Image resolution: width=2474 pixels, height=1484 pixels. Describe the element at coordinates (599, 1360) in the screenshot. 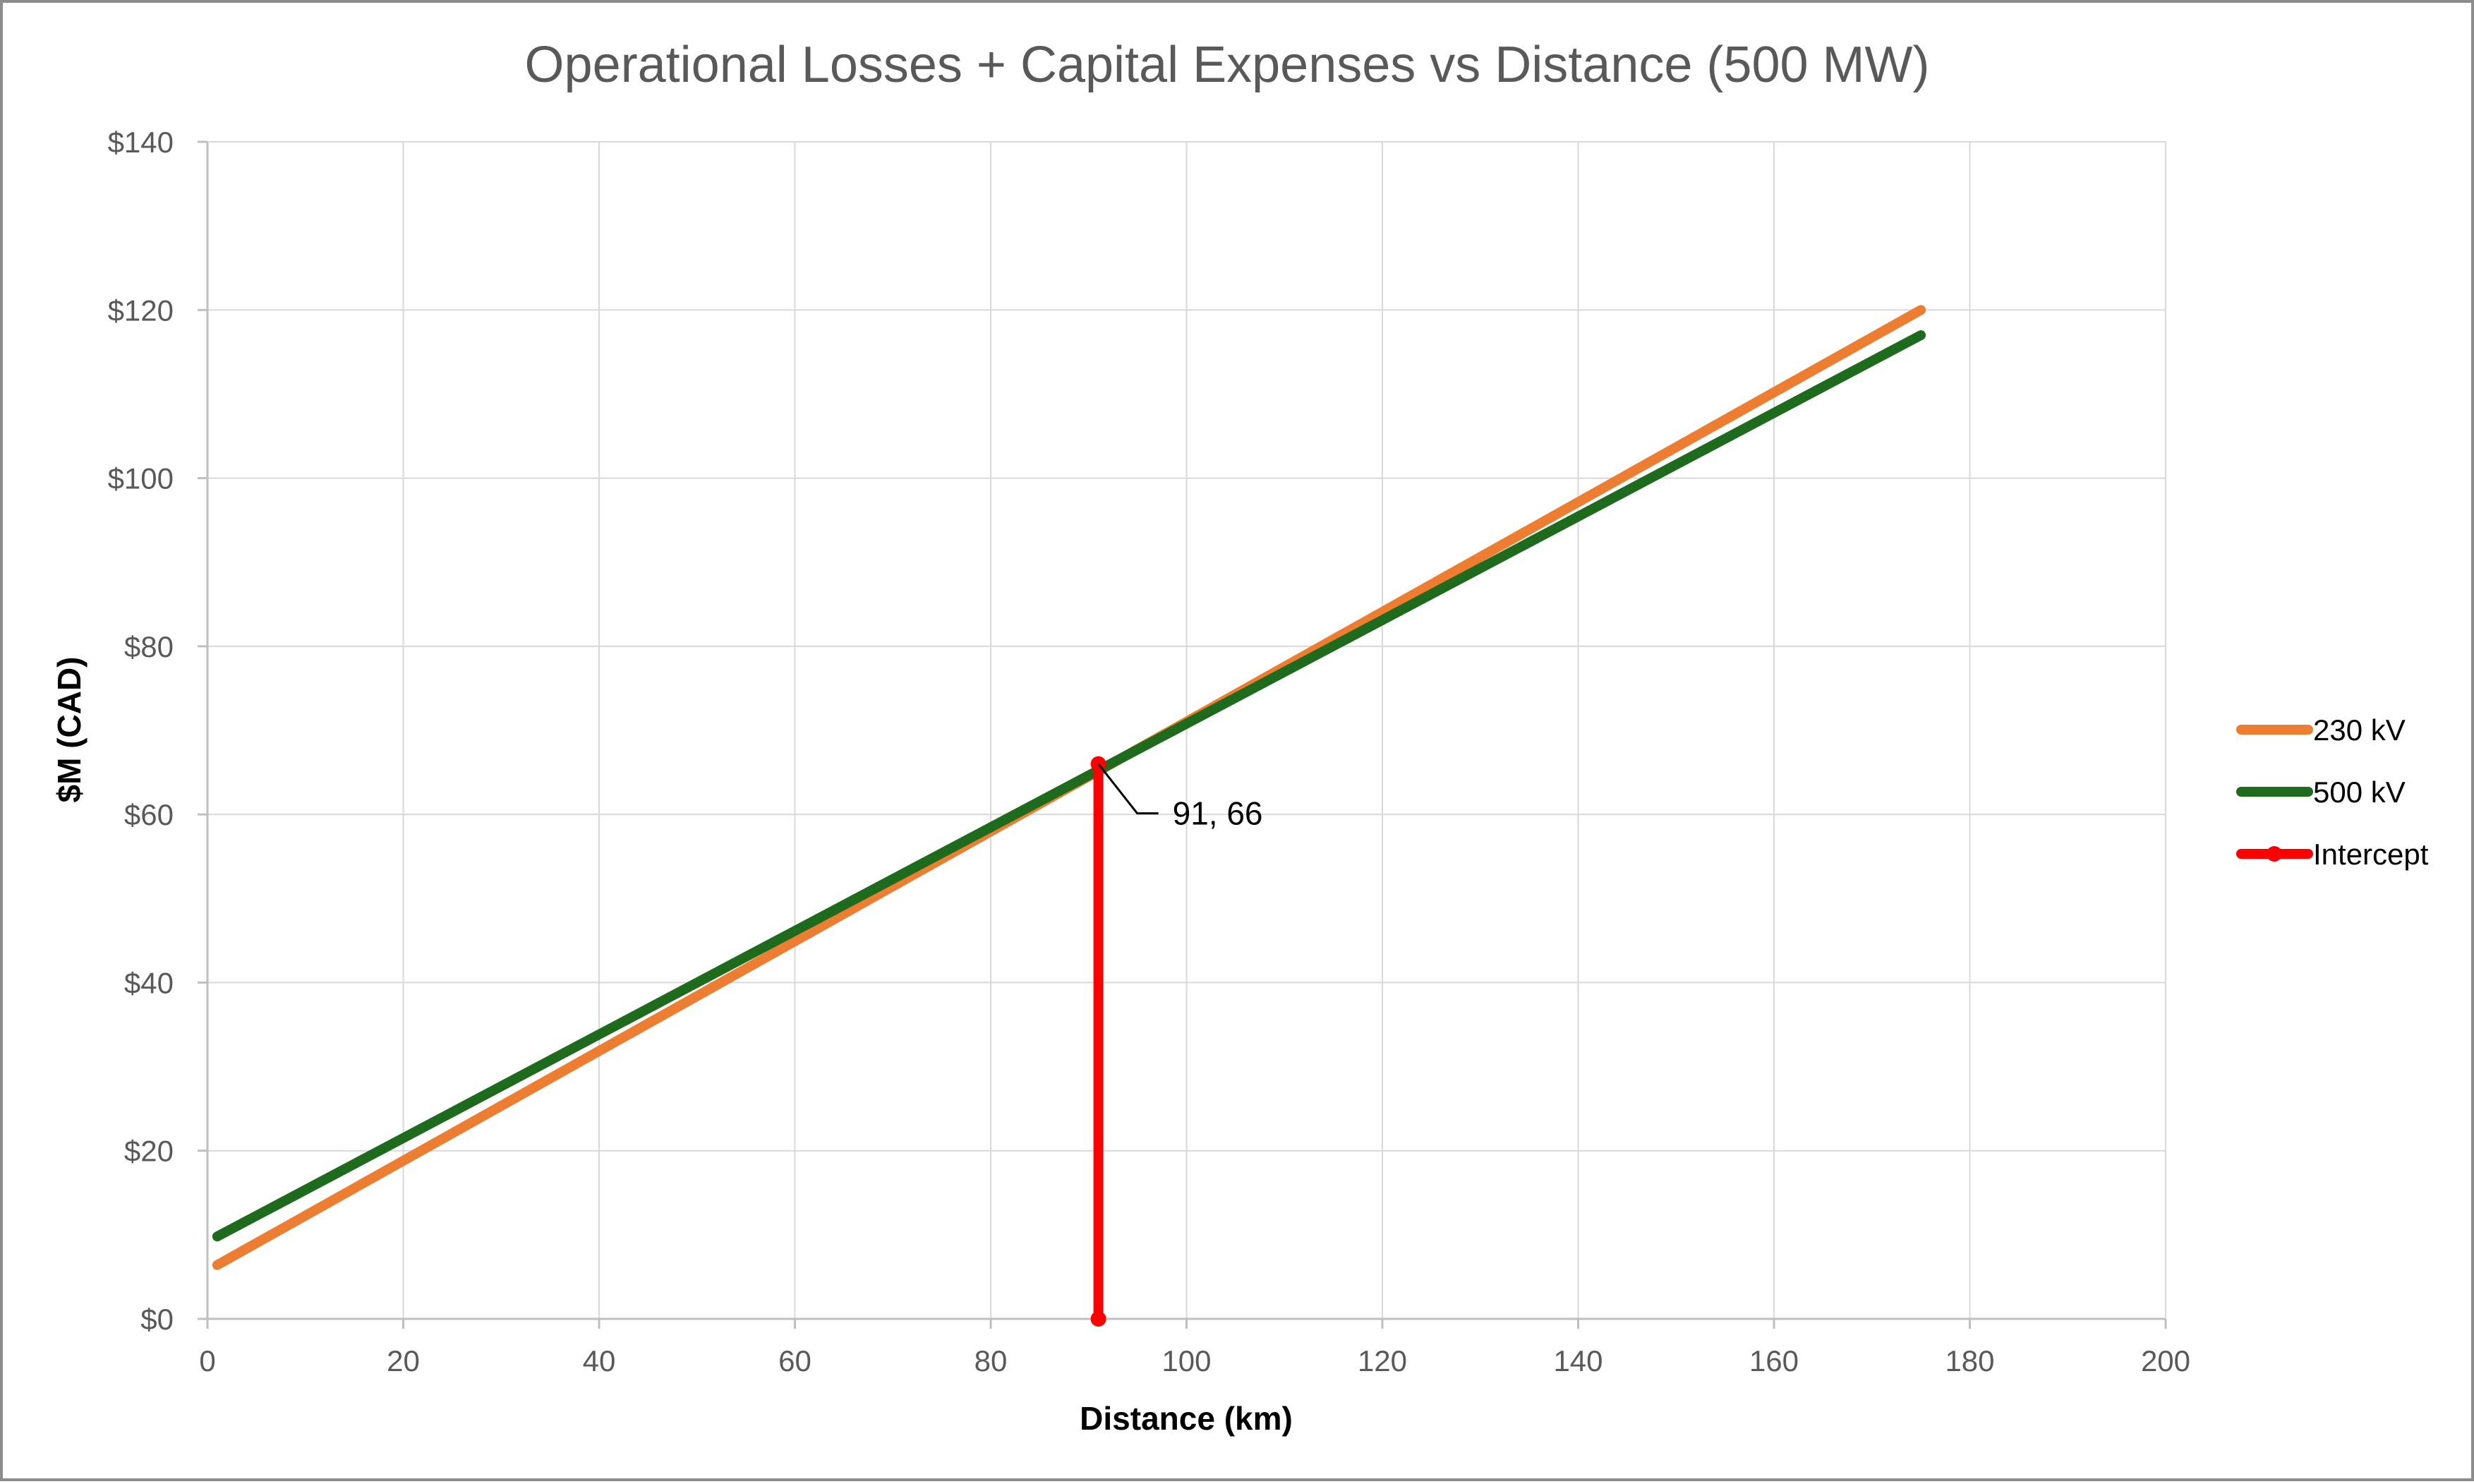

I see `x-tick-label: 40` at that location.